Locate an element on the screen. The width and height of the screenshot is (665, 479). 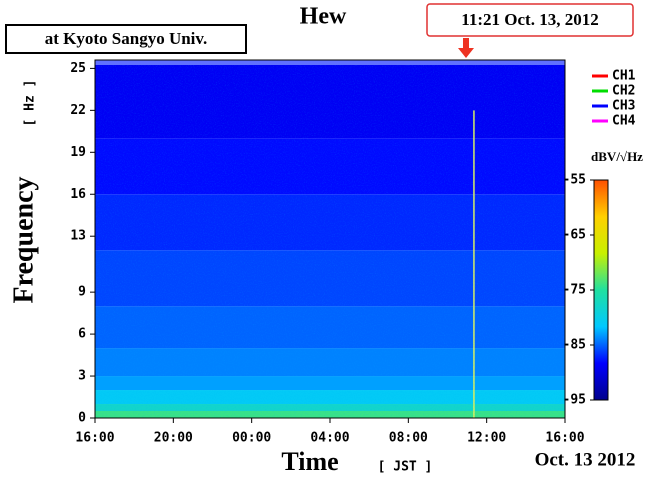
x-tick-label: 20:00 is located at coordinates (173, 438).